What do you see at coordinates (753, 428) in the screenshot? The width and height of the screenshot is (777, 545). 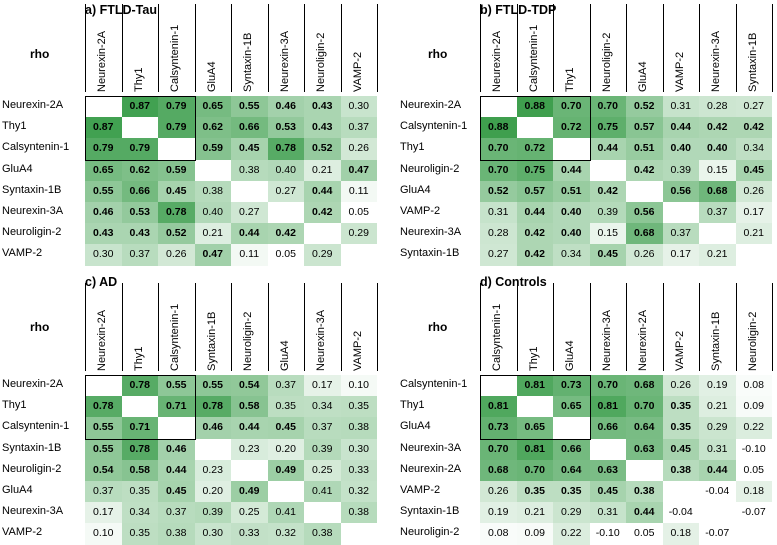 I see `heatmap-cell: 0.22` at bounding box center [753, 428].